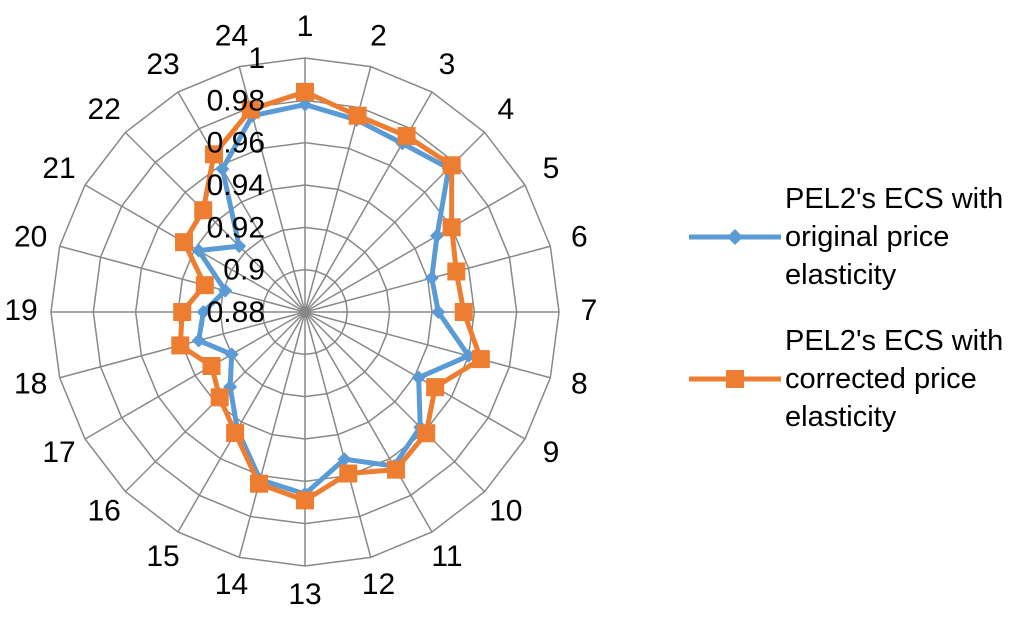 This screenshot has width=1024, height=618. What do you see at coordinates (30, 383) in the screenshot?
I see `category-label: 18` at bounding box center [30, 383].